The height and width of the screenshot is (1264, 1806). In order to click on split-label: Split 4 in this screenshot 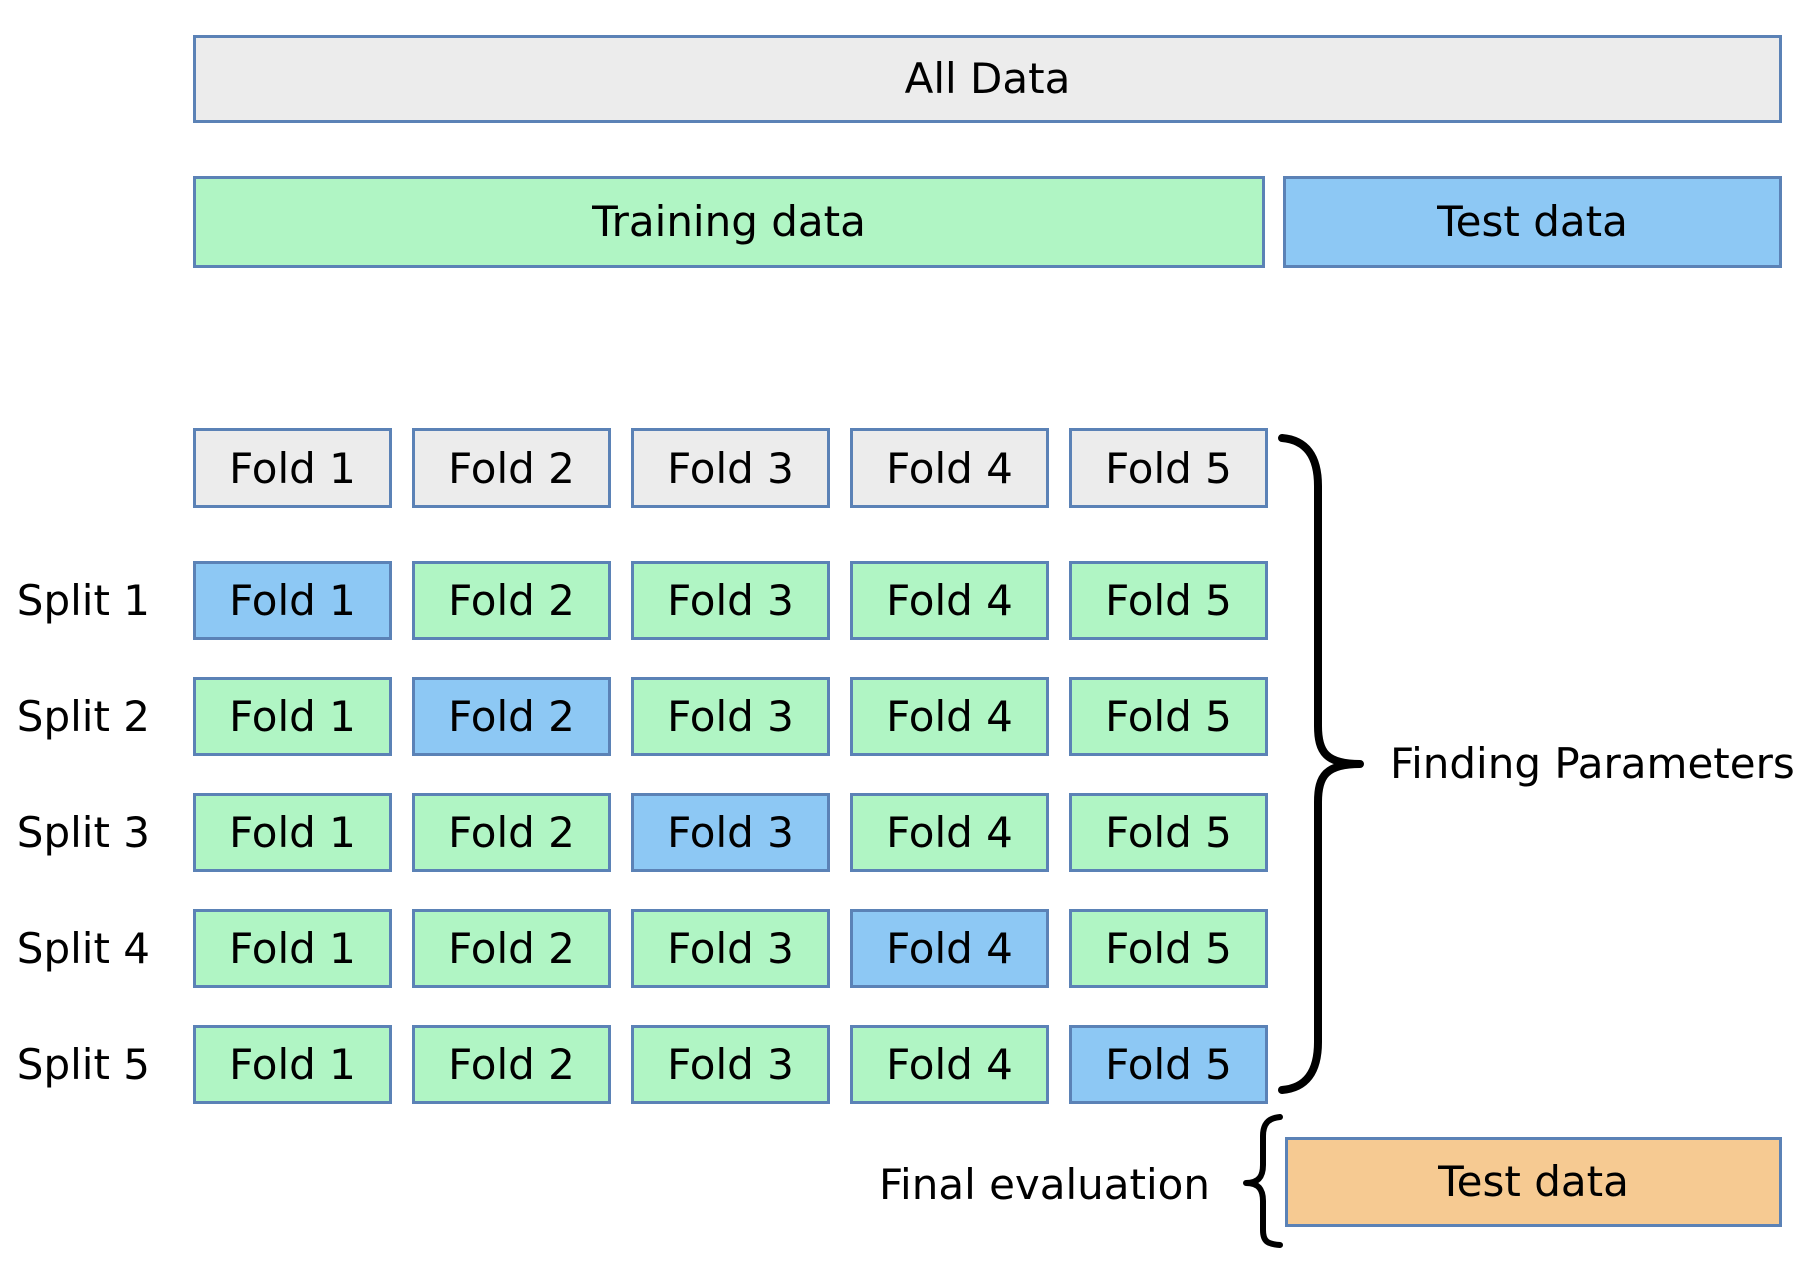, I will do `click(83, 948)`.